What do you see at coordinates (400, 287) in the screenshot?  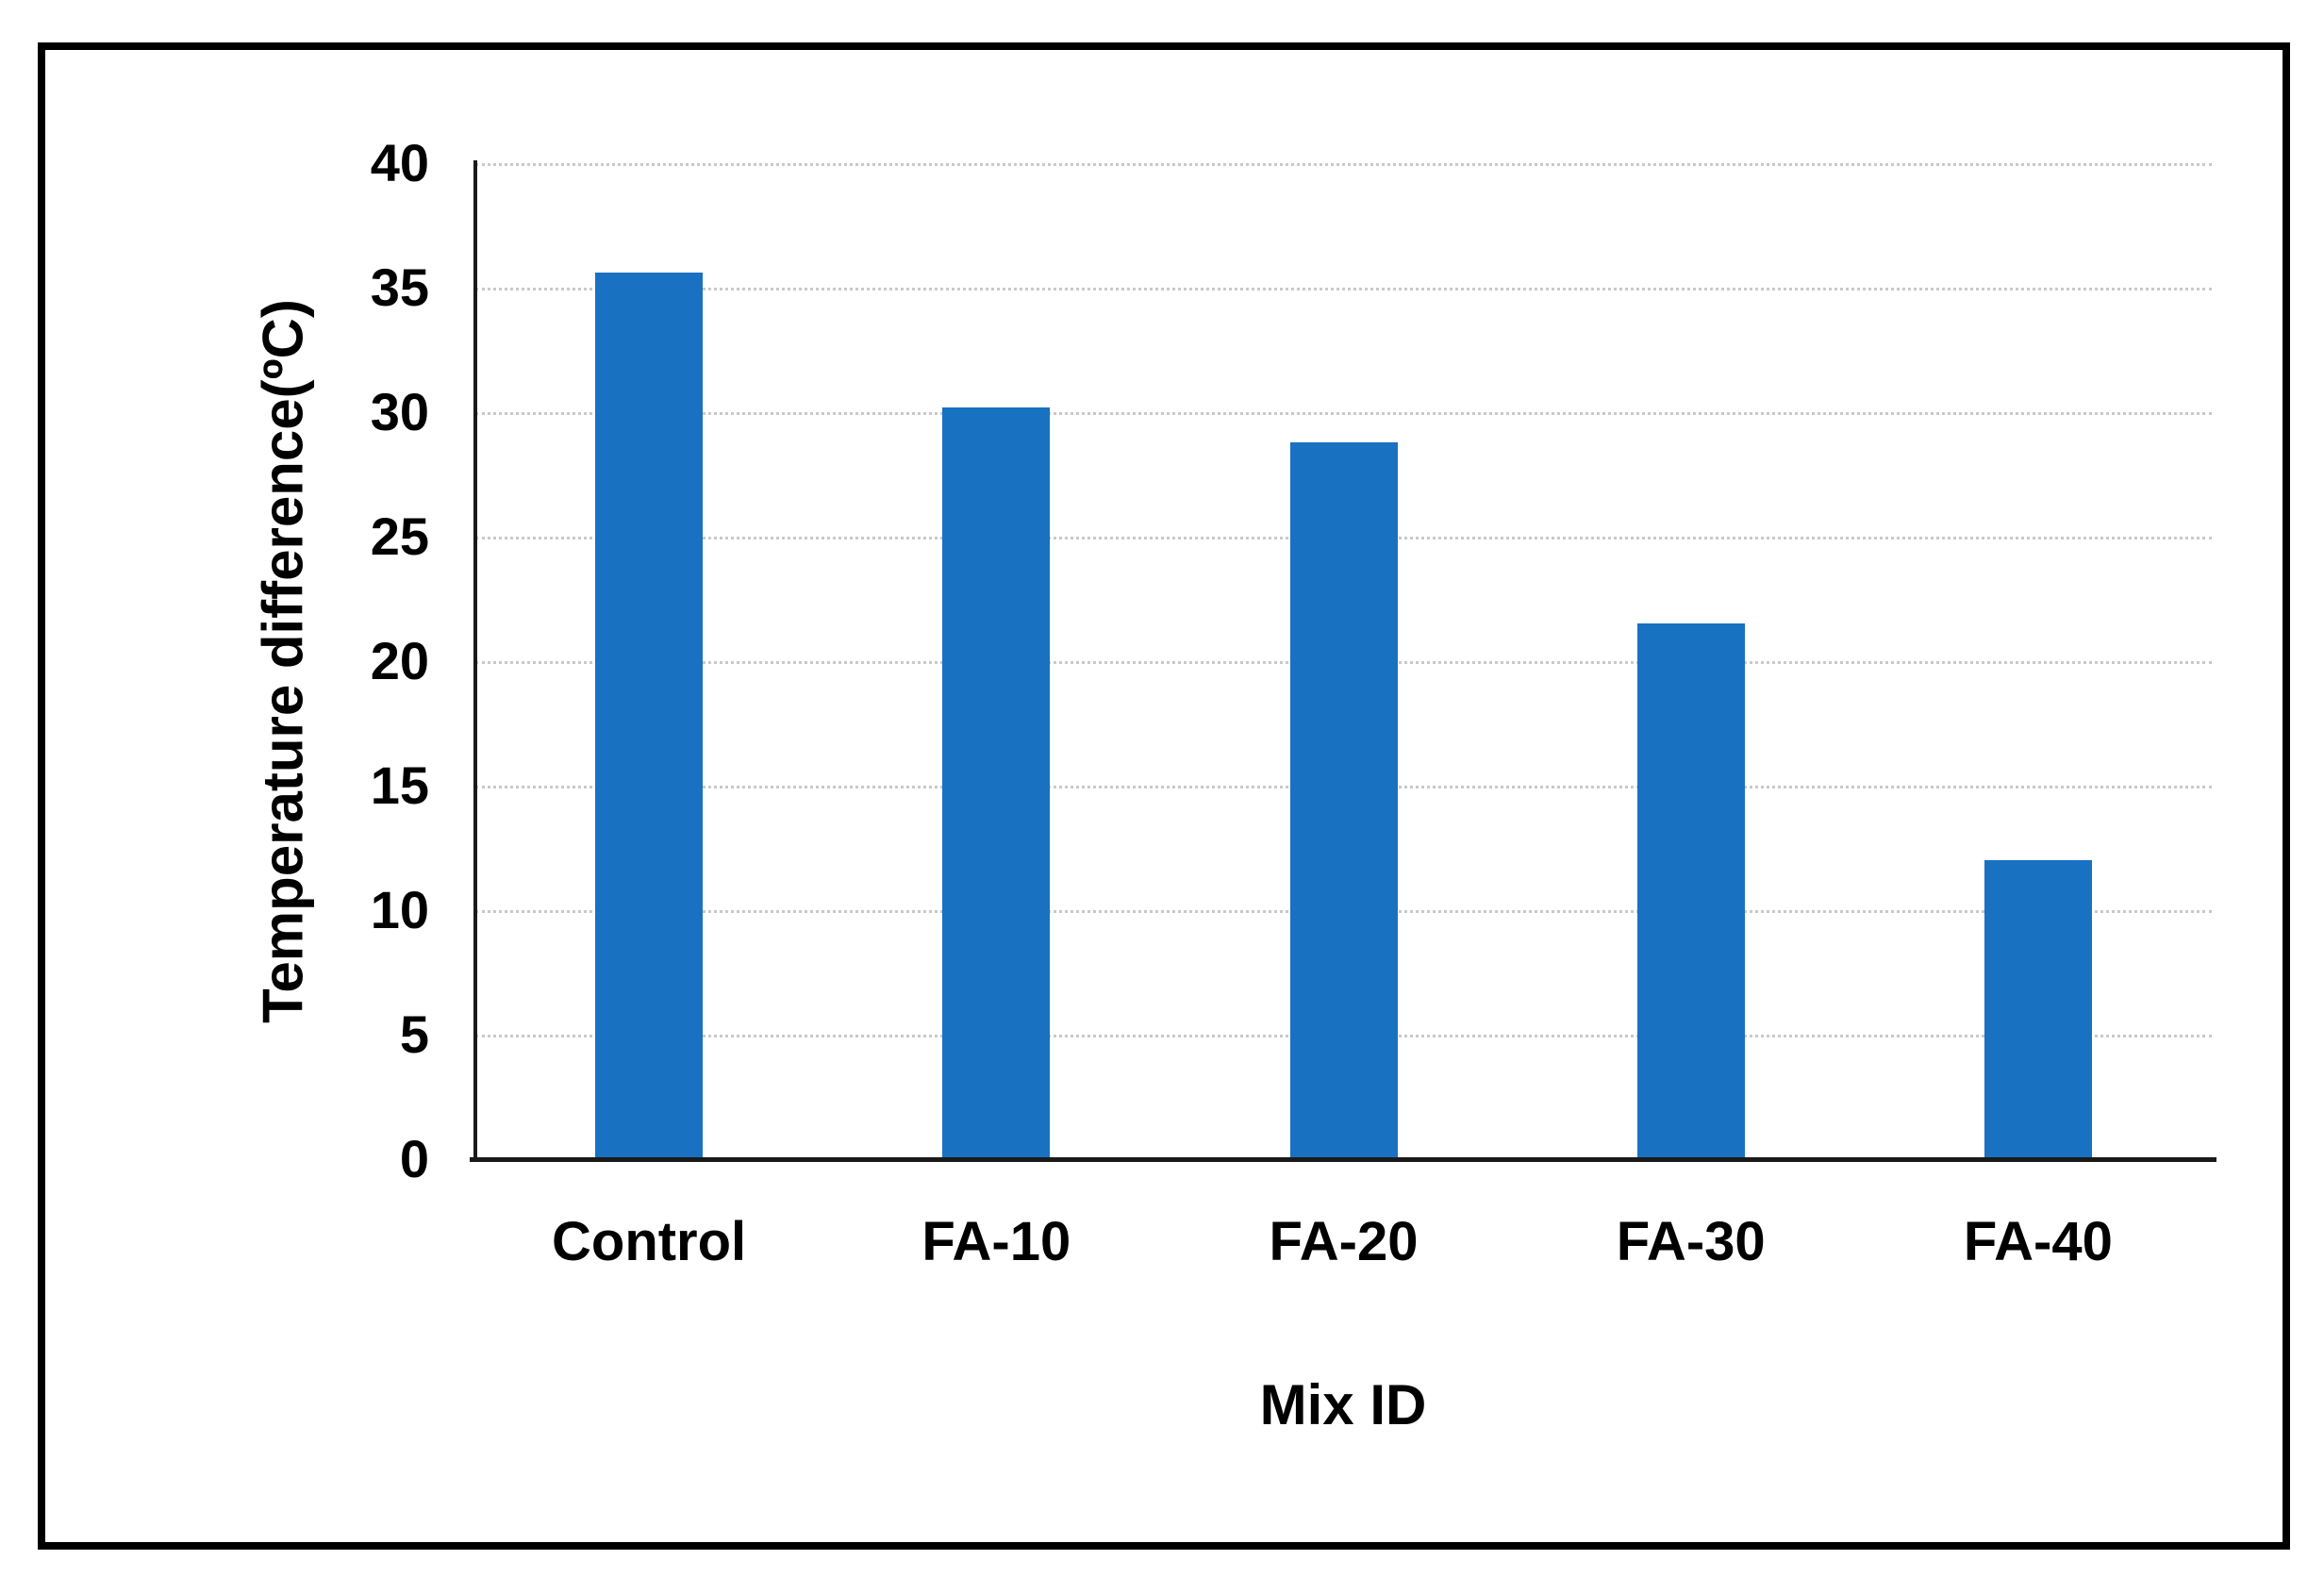 I see `y-tick-label-35: 35` at bounding box center [400, 287].